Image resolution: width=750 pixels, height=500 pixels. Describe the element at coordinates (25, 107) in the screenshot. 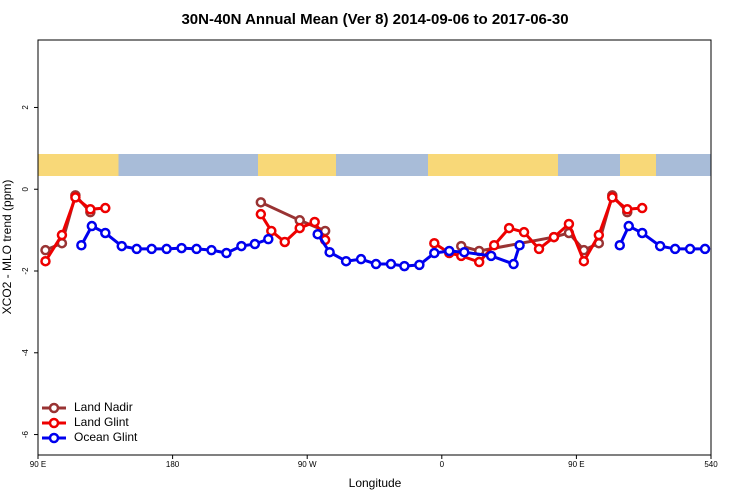

I see `y-tick-label: 2` at that location.